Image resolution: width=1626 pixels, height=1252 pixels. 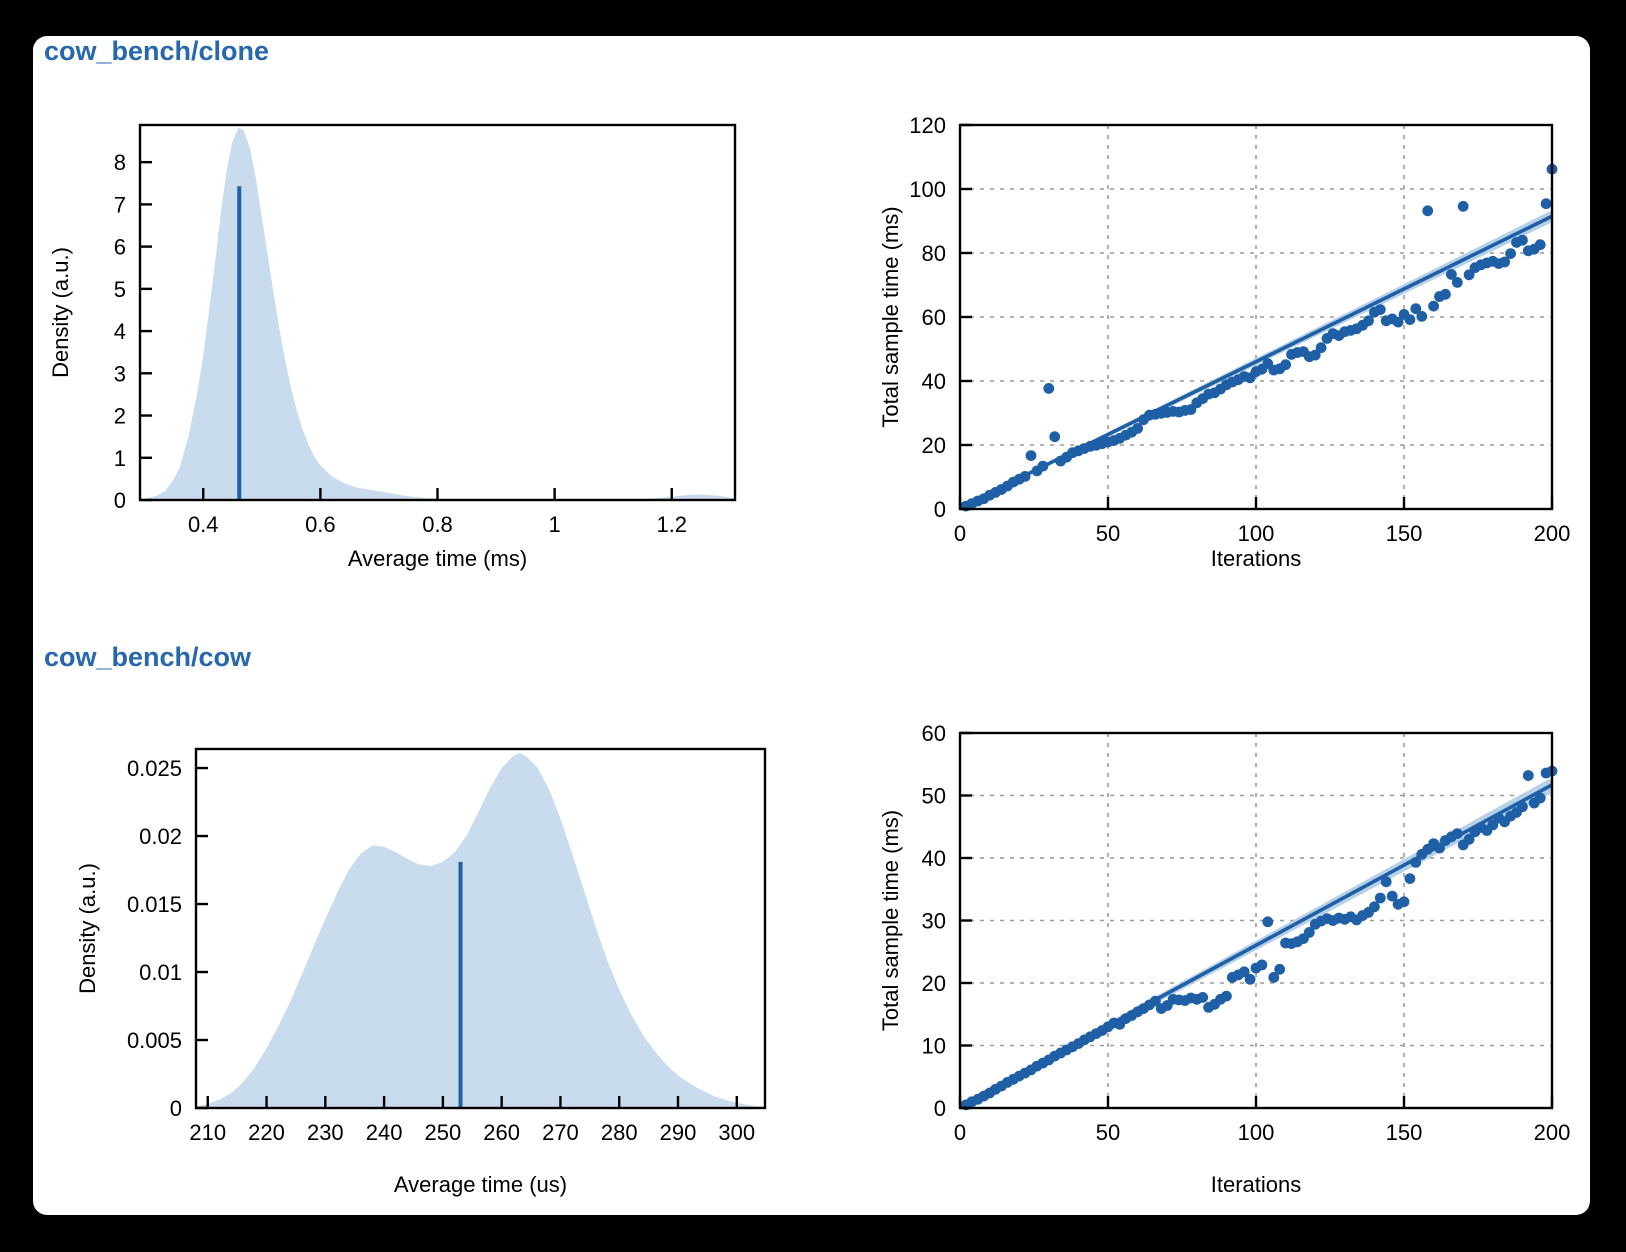 What do you see at coordinates (120, 162) in the screenshot?
I see `y-tick-label: 8` at bounding box center [120, 162].